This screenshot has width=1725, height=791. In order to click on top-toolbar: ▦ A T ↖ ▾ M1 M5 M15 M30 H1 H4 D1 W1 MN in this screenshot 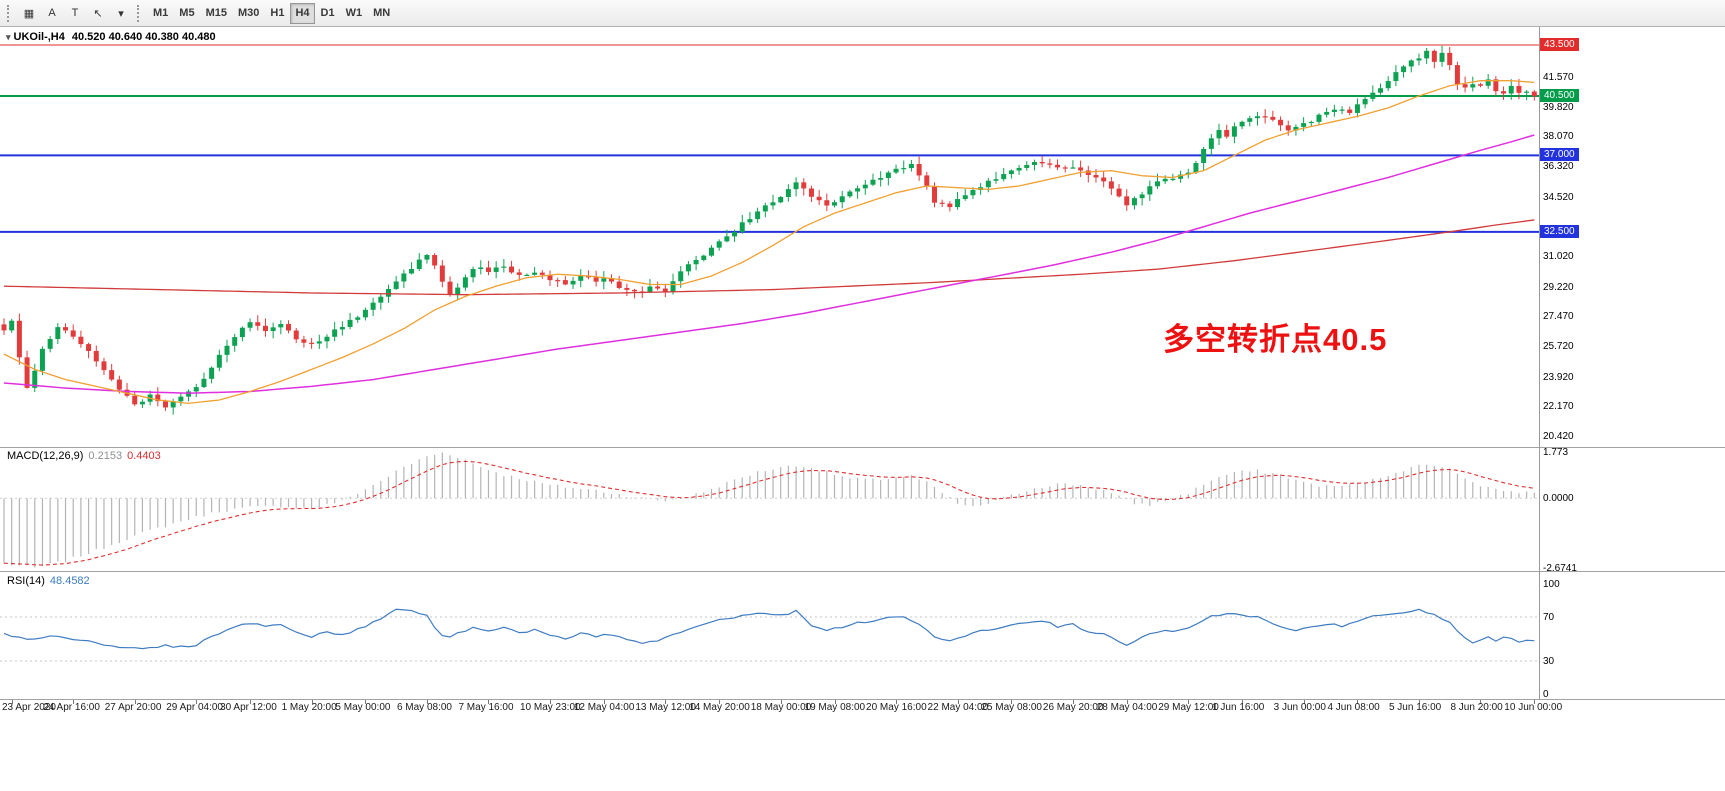, I will do `click(862, 13)`.